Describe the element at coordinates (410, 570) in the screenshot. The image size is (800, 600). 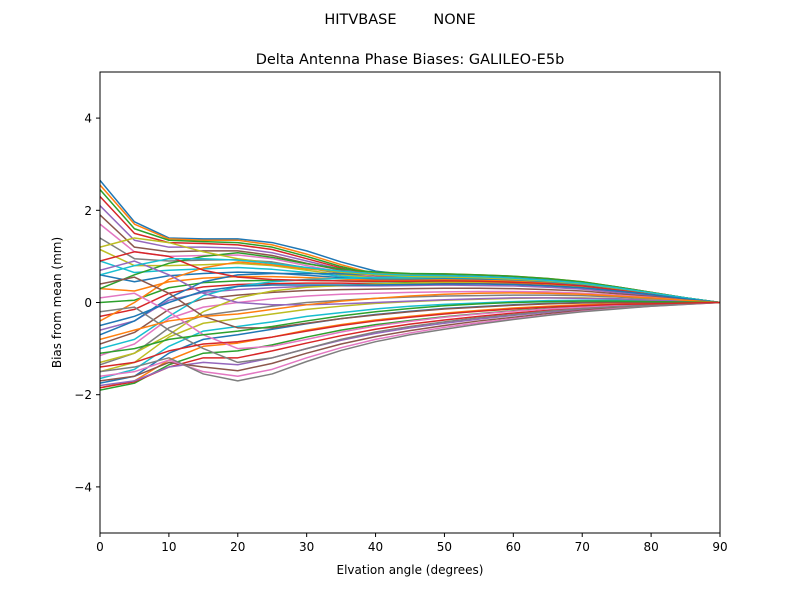
I see `x-axis-label: Elvation angle (degrees)` at that location.